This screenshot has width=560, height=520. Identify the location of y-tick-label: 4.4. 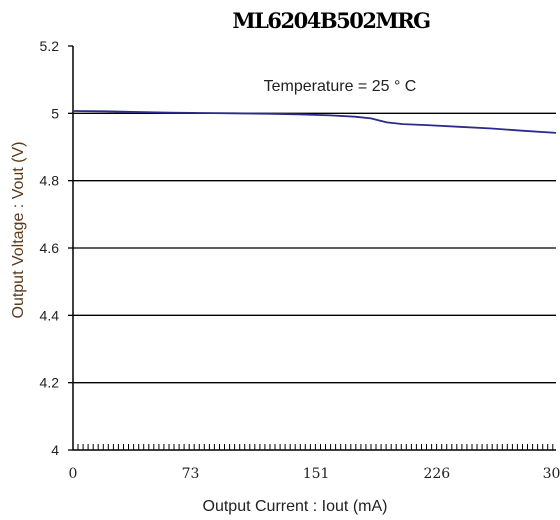
(50, 315).